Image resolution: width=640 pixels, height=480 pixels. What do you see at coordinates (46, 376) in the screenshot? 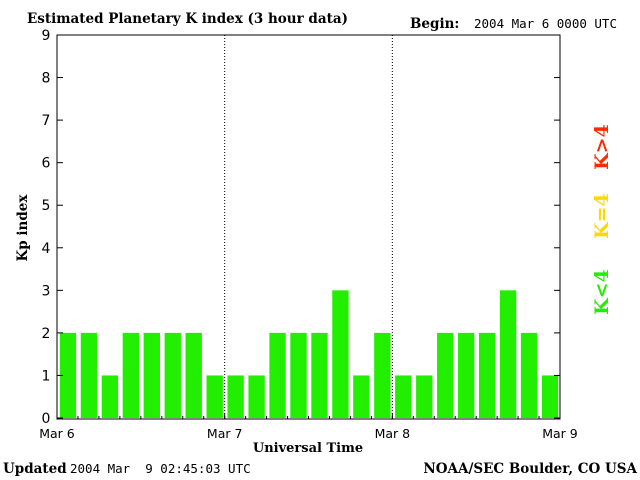
I see `y-tick-label: 1` at bounding box center [46, 376].